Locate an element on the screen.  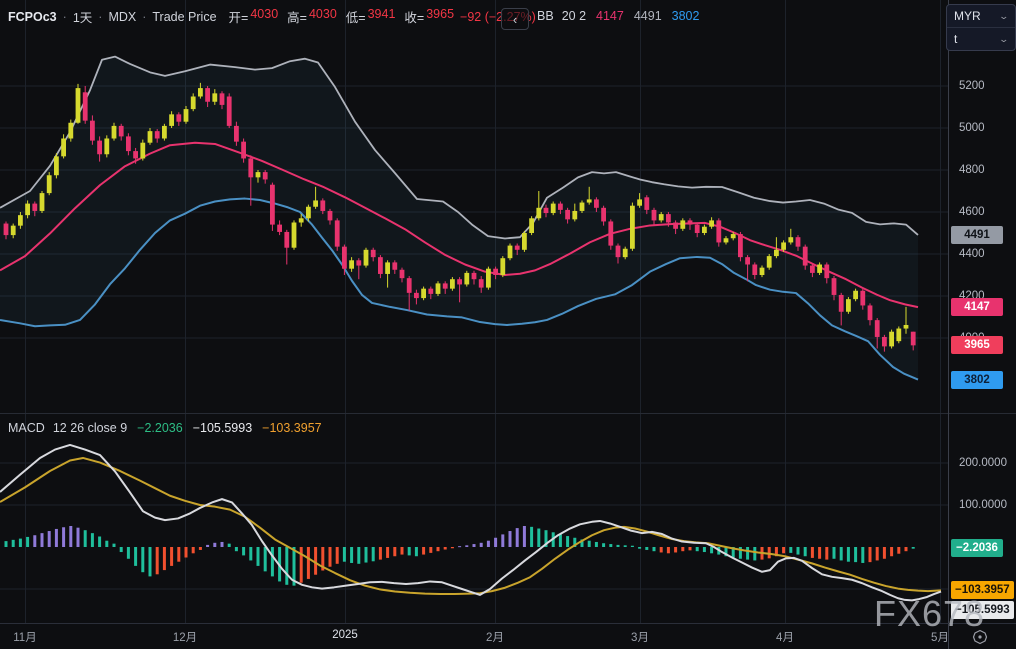
currency-dropdown: MYR ⌄ is located at coordinates (981, 16).